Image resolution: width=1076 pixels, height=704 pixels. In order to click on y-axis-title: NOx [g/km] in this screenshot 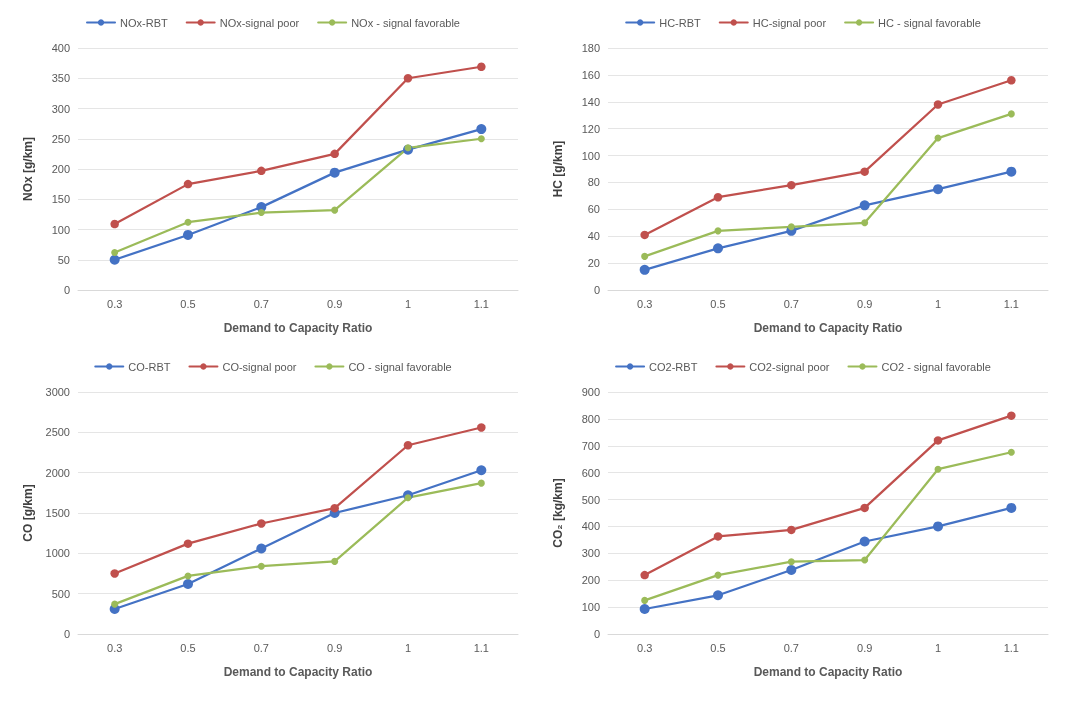, I will do `click(28, 169)`.